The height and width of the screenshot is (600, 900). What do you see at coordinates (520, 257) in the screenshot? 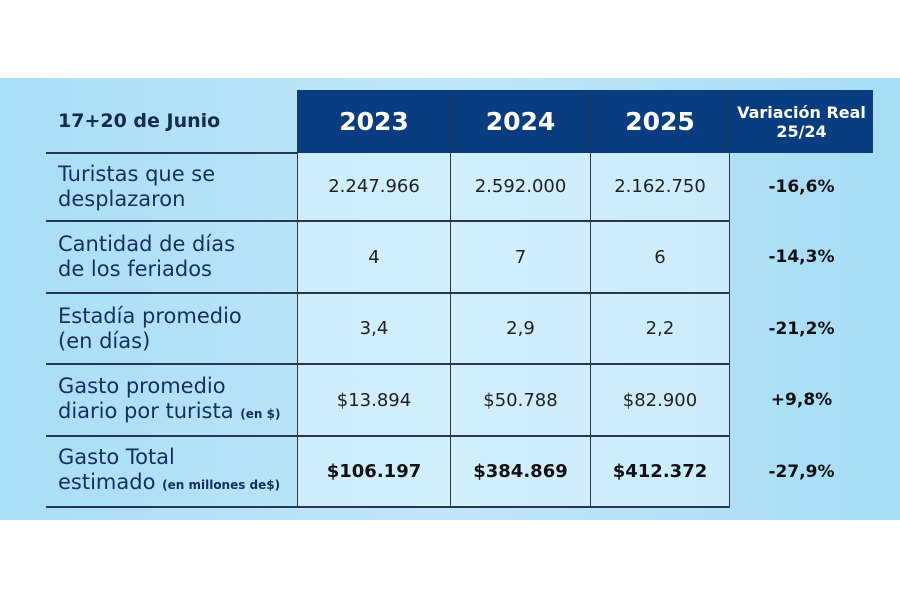
I see `value-cell: 7` at bounding box center [520, 257].